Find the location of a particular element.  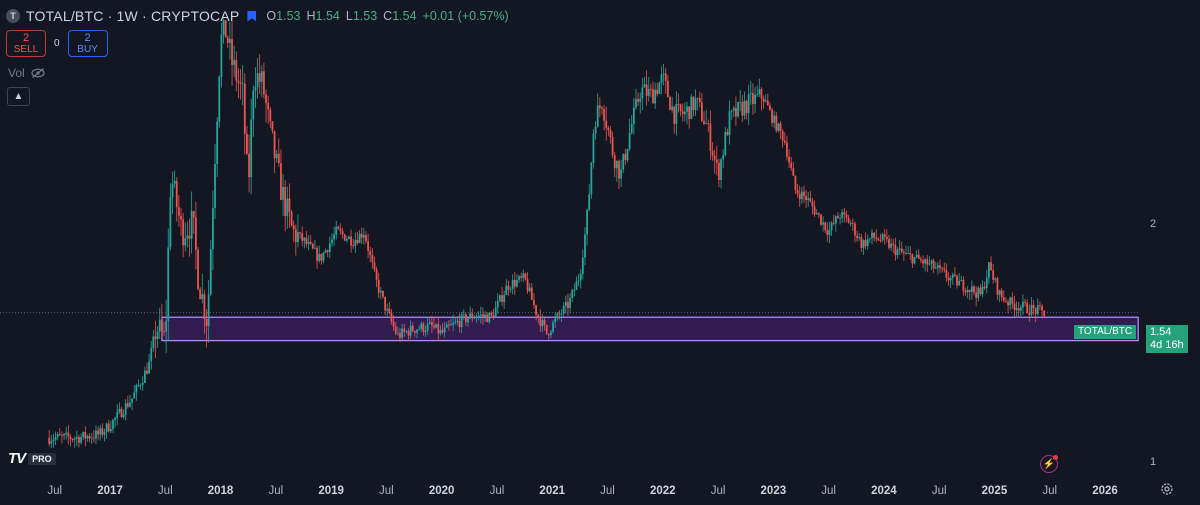

x-tick-label: Jul is located at coordinates (165, 491).